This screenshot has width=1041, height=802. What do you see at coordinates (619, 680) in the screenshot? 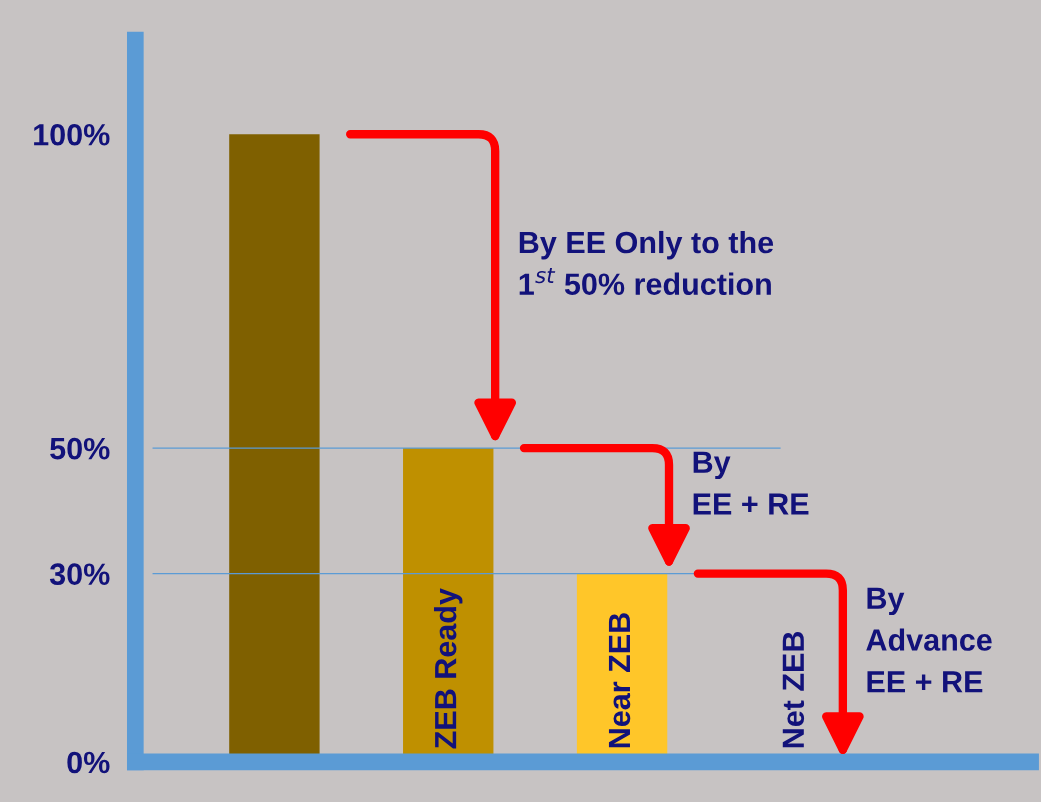
I see `x-tick-label: Near ZEB` at bounding box center [619, 680].